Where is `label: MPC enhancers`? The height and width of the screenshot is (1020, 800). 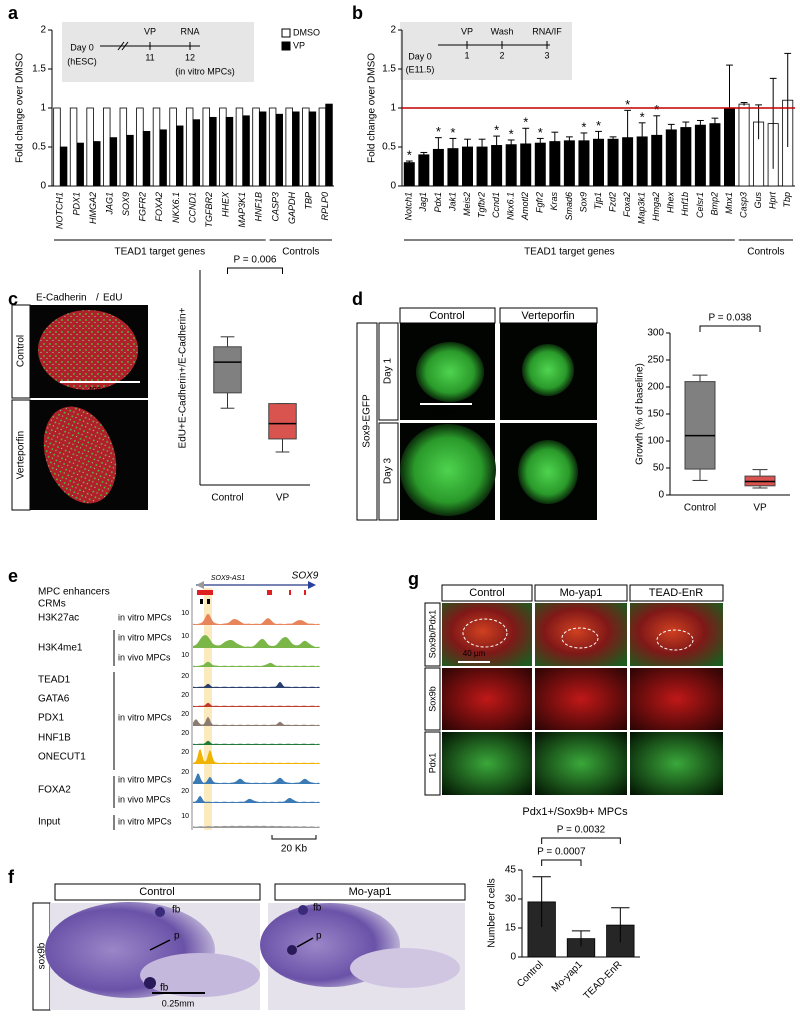 label: MPC enhancers is located at coordinates (74, 592).